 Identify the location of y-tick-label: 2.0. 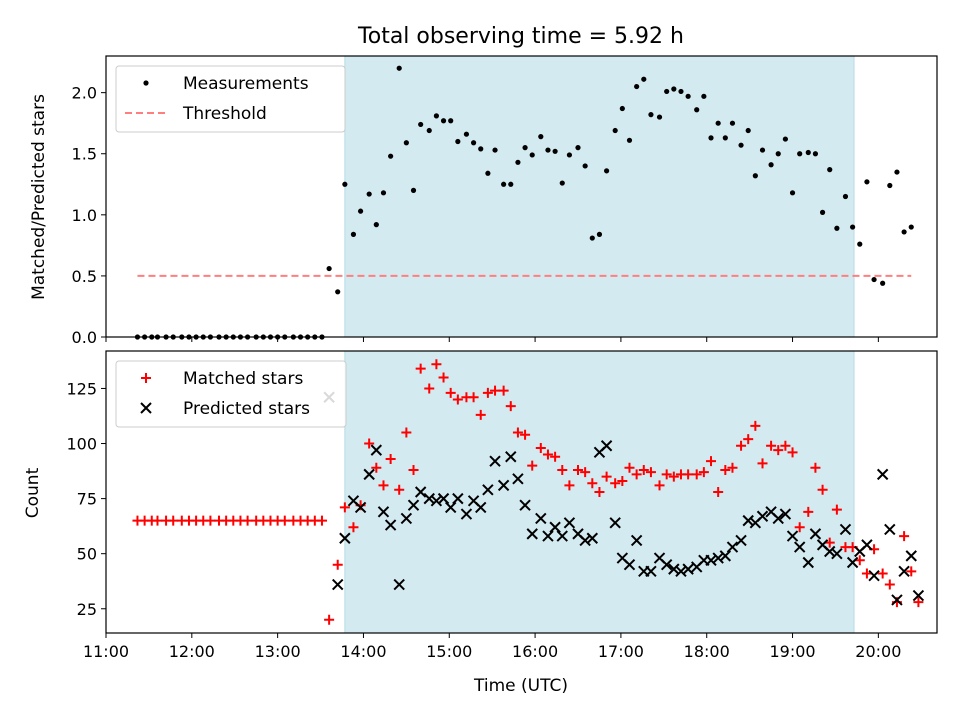
(84, 93).